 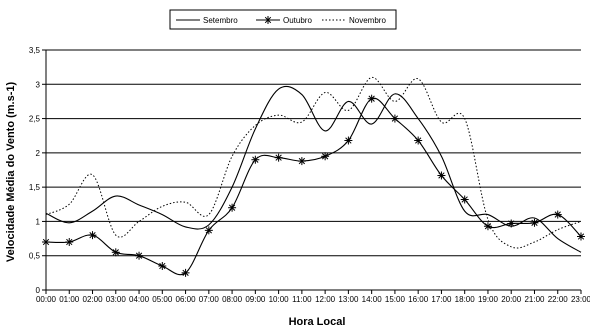 I want to click on x-axis-title: Hora Local, so click(x=317, y=322).